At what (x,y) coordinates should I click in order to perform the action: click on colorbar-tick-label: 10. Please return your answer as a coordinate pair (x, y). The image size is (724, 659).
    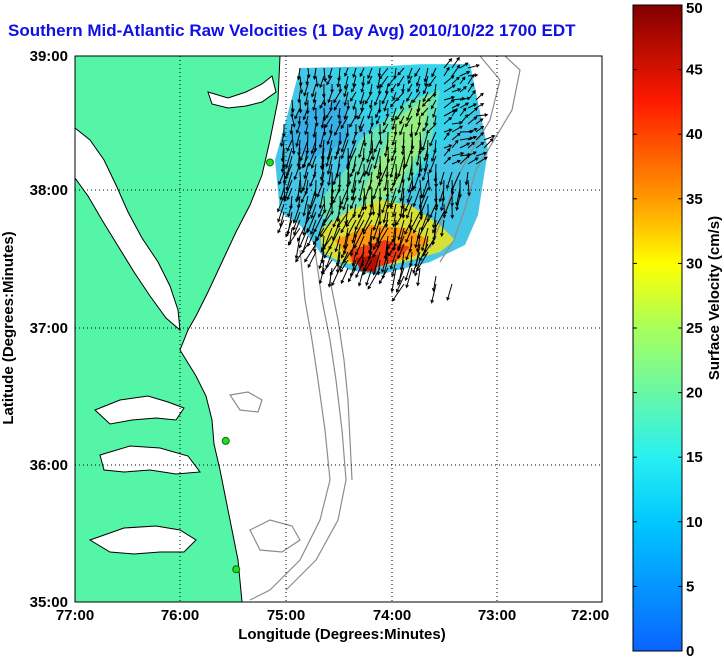
    Looking at the image, I should click on (694, 522).